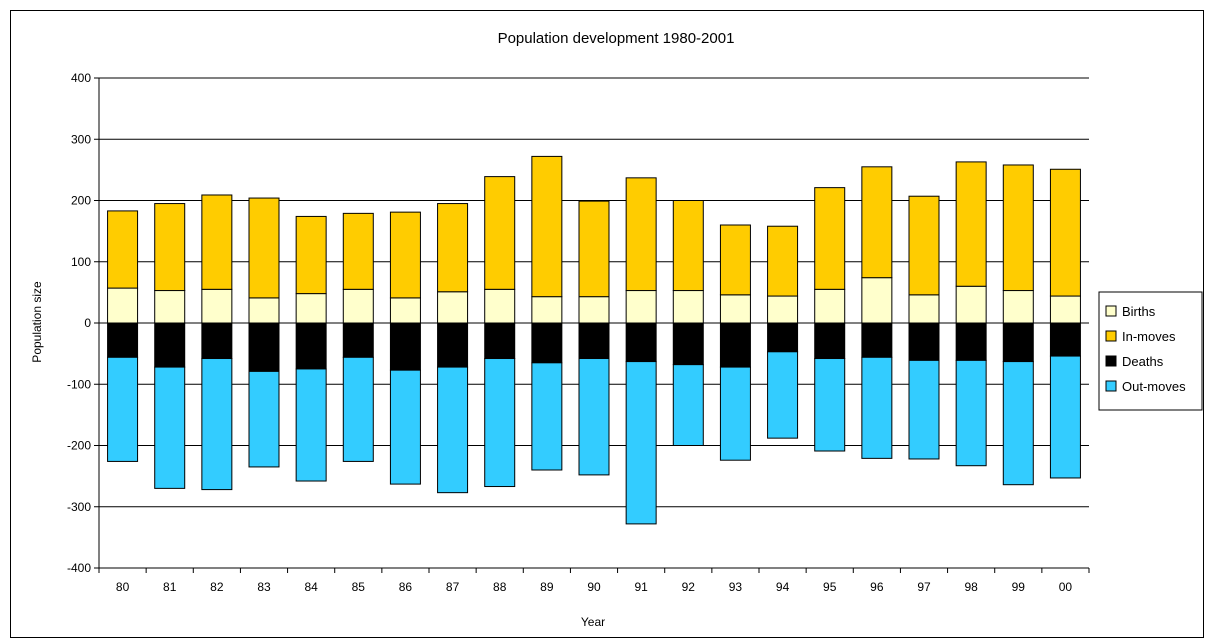 This screenshot has width=1207, height=643. I want to click on x-tick-label: 99, so click(1019, 587).